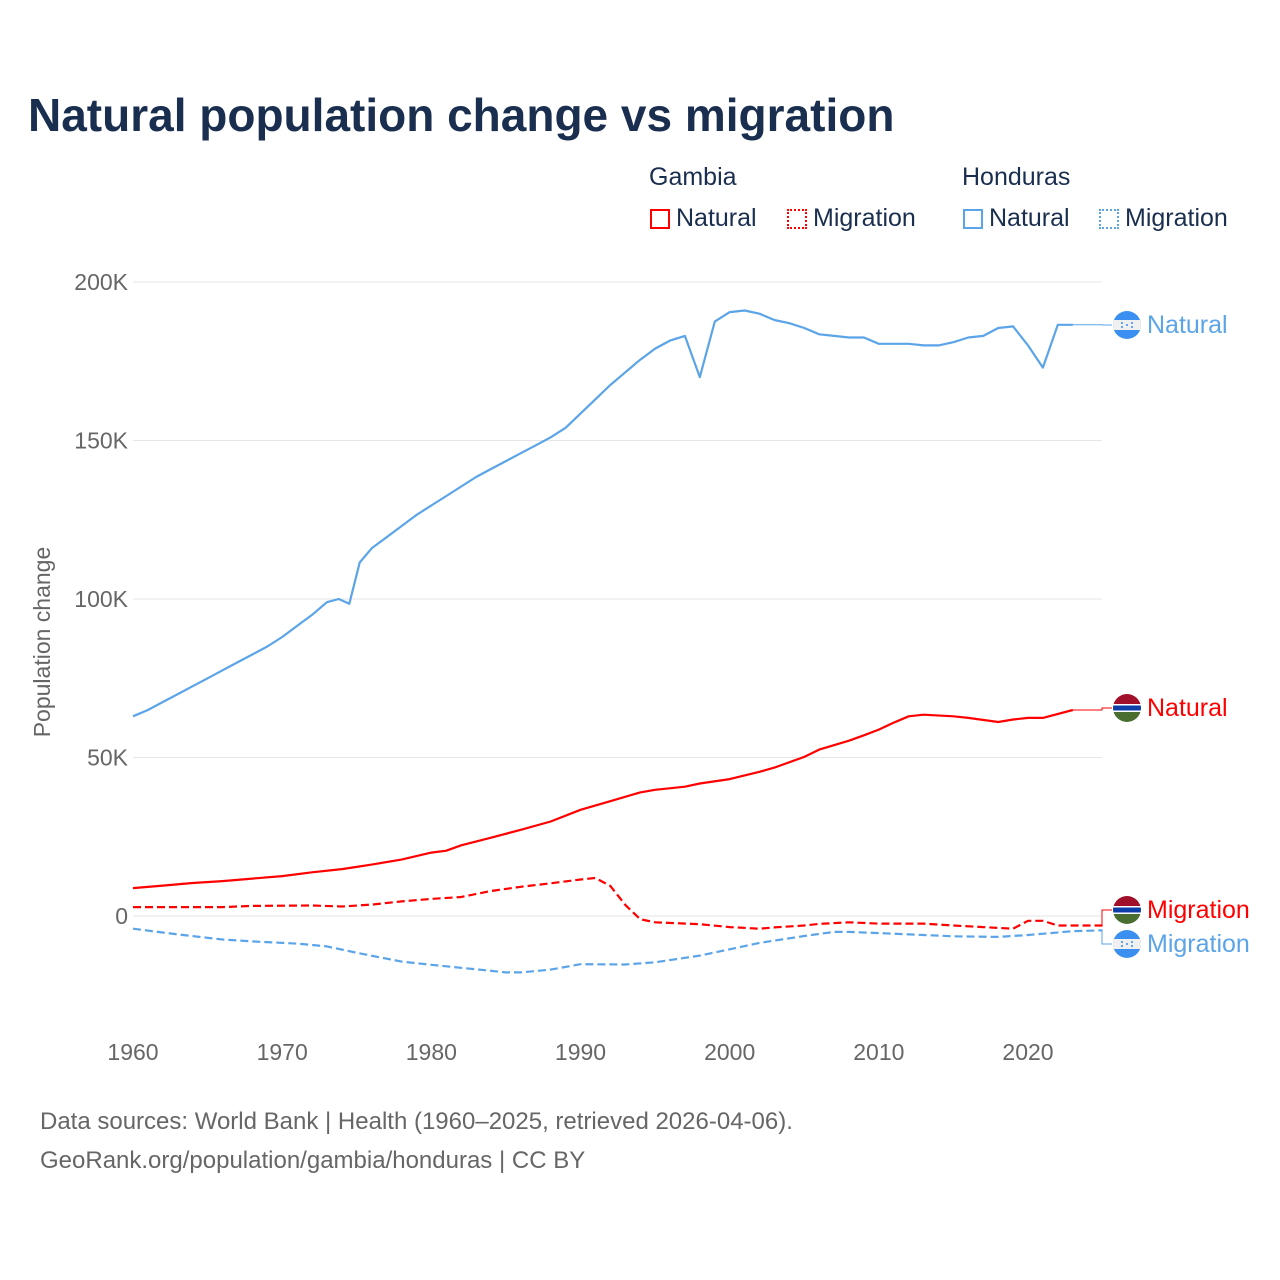  Describe the element at coordinates (603, 799) in the screenshot. I see `series-line-gambia-natural` at that location.